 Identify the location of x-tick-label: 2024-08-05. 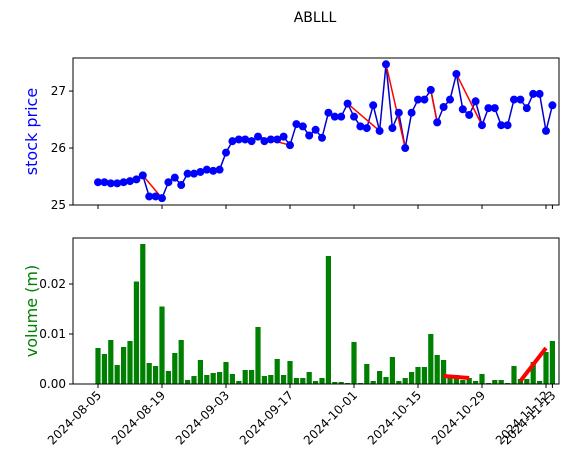
(74, 417).